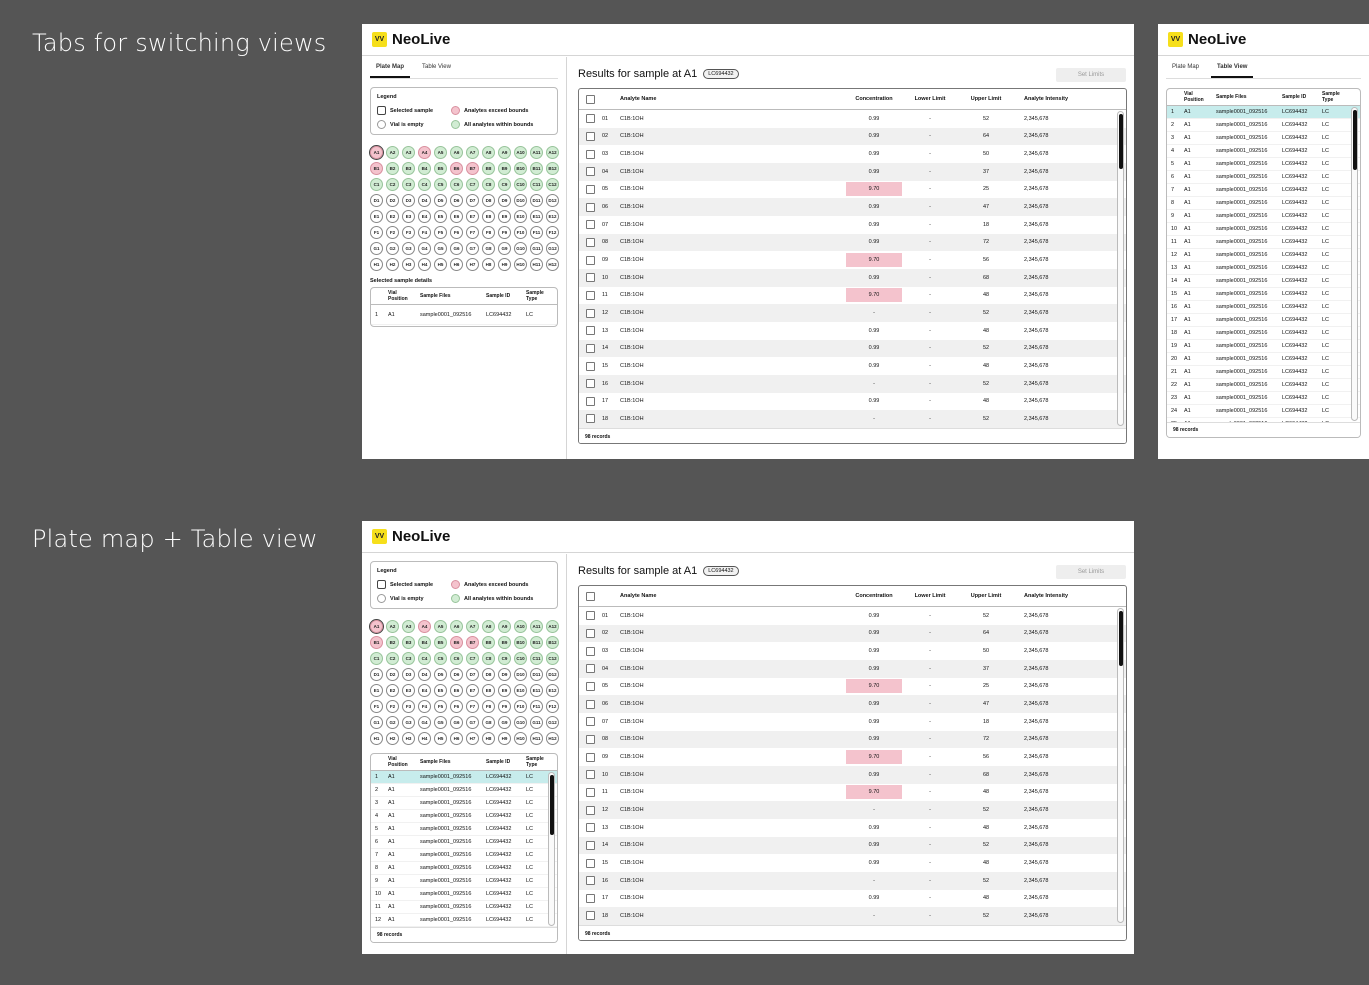 The image size is (1369, 985). I want to click on table-row: 15 A1 sample0001_092516 LC694432 LC, so click(1263, 294).